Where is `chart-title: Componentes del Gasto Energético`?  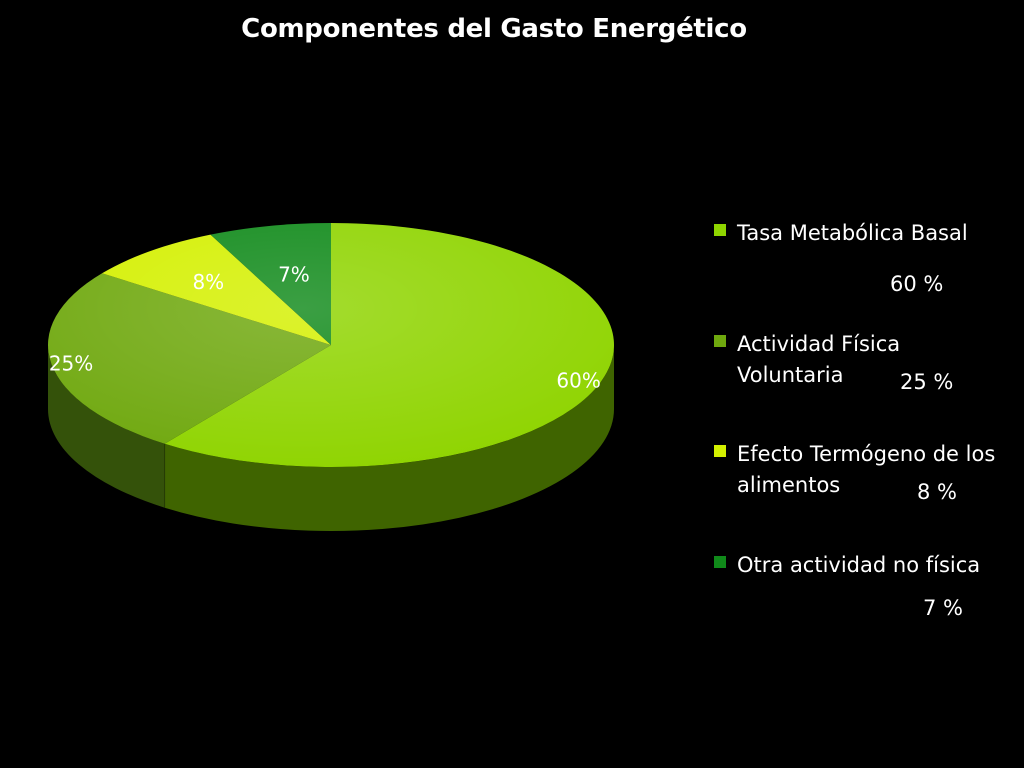
chart-title: Componentes del Gasto Energético is located at coordinates (494, 29).